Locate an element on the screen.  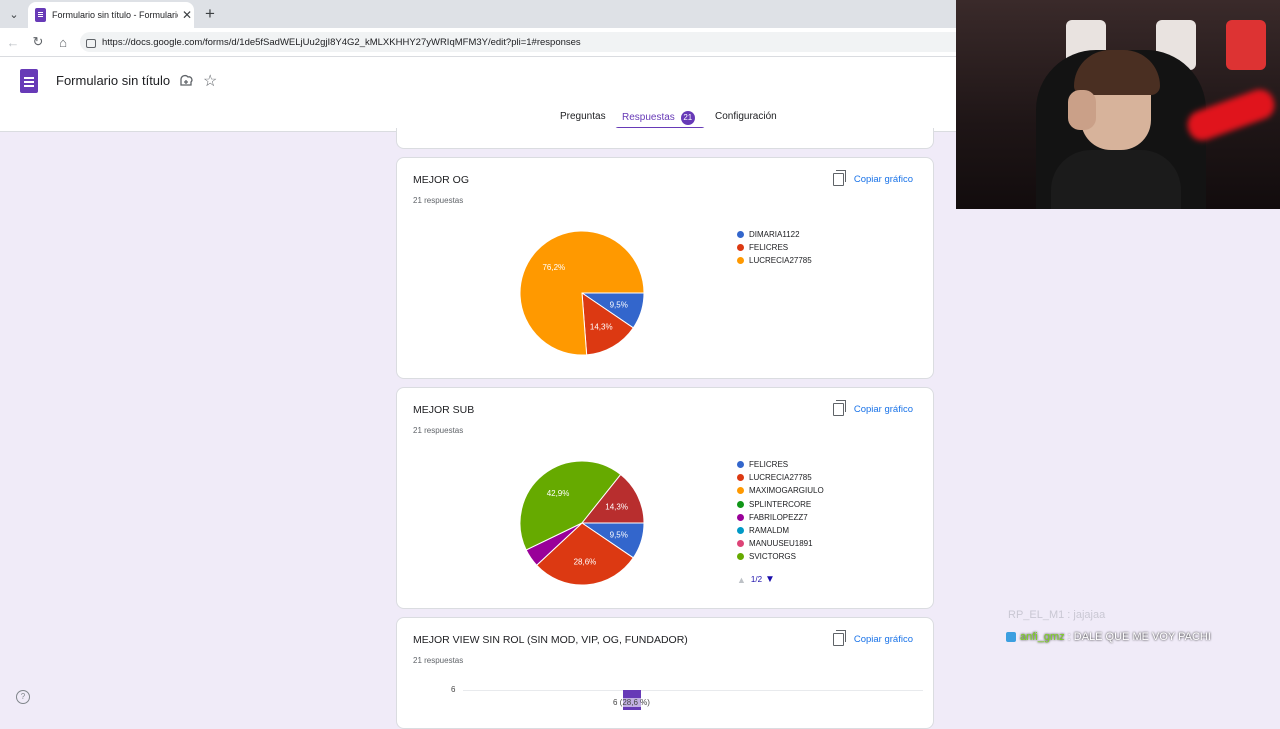
form-title: Formulario sin título is located at coordinates (113, 80).